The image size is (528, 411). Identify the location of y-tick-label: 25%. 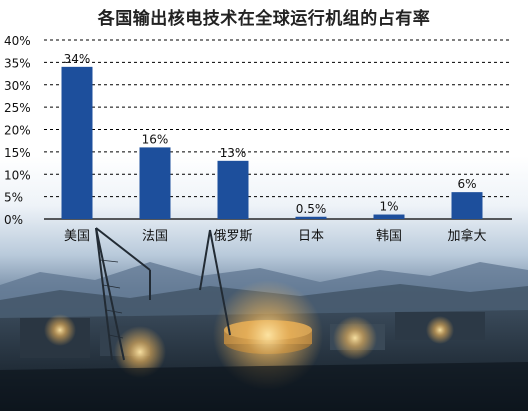
(17, 108).